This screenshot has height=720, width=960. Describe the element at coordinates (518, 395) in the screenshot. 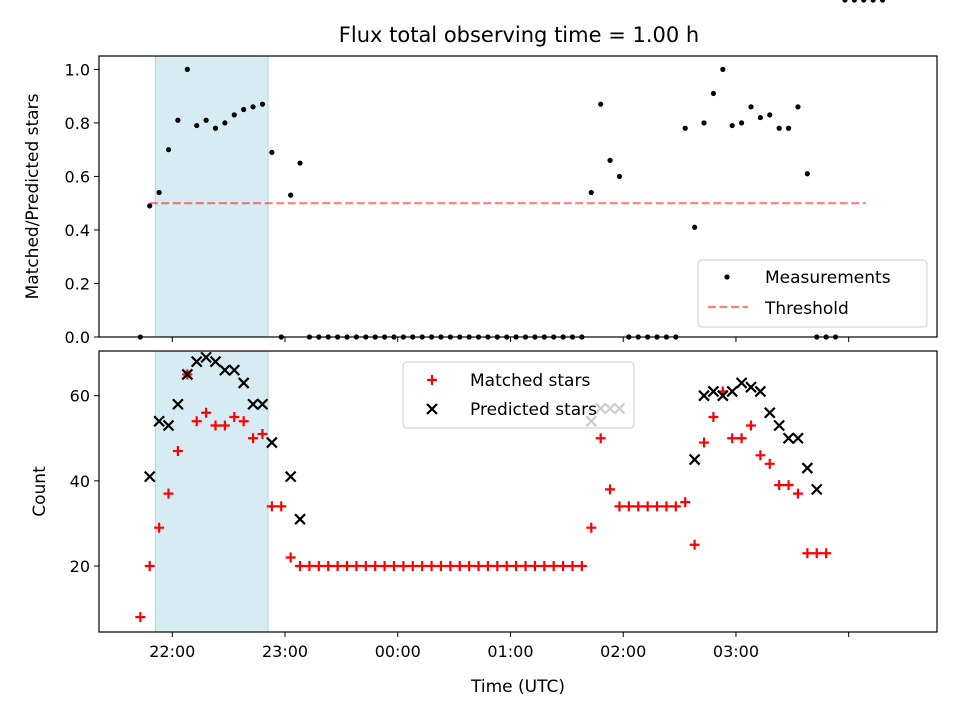

I see `legend-bottom-box` at that location.